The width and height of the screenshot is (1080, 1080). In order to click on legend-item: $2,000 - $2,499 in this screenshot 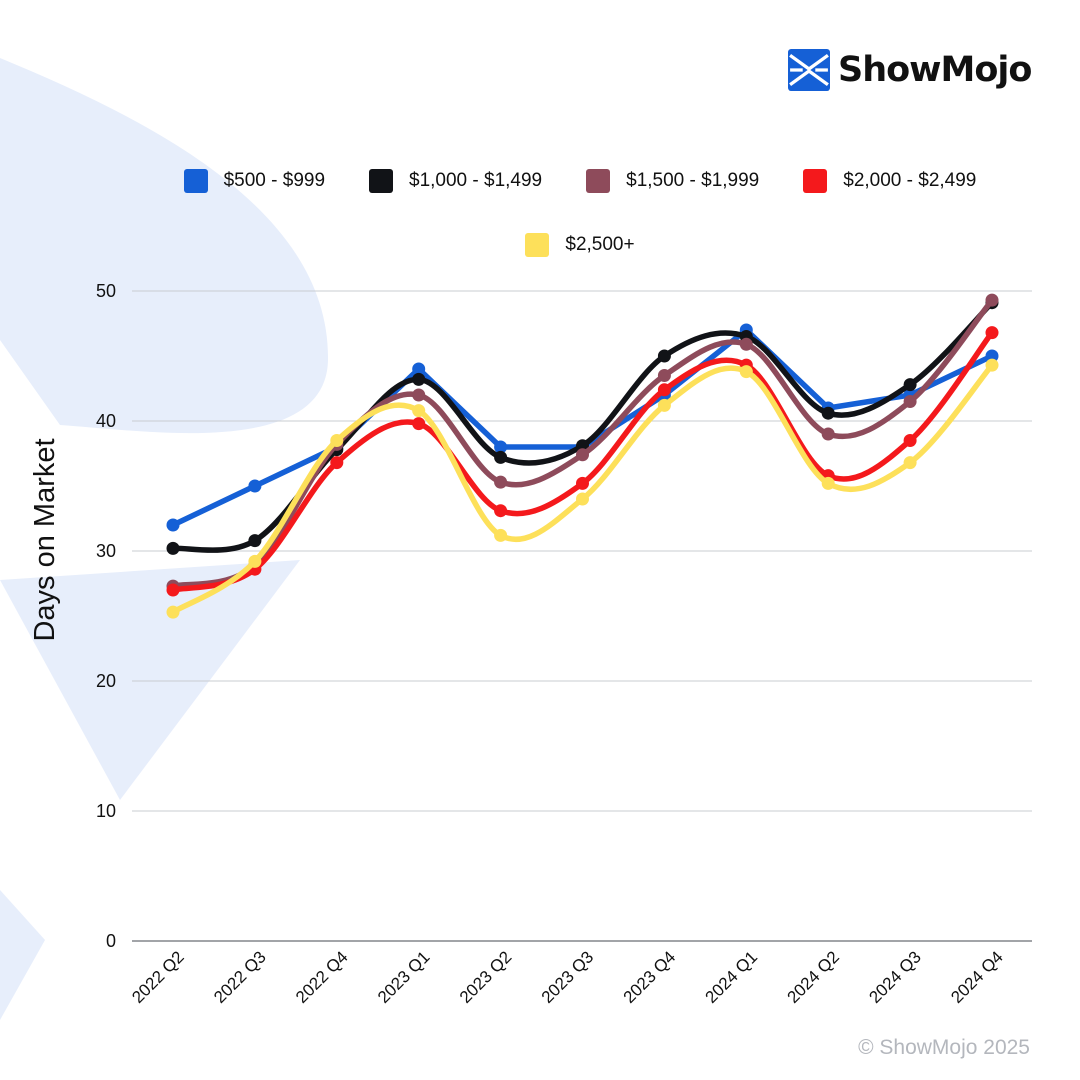, I will do `click(889, 181)`.